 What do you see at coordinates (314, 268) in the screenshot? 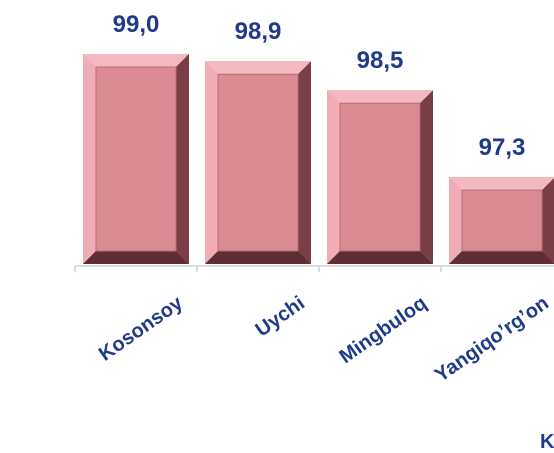
I see `x-axis` at bounding box center [314, 268].